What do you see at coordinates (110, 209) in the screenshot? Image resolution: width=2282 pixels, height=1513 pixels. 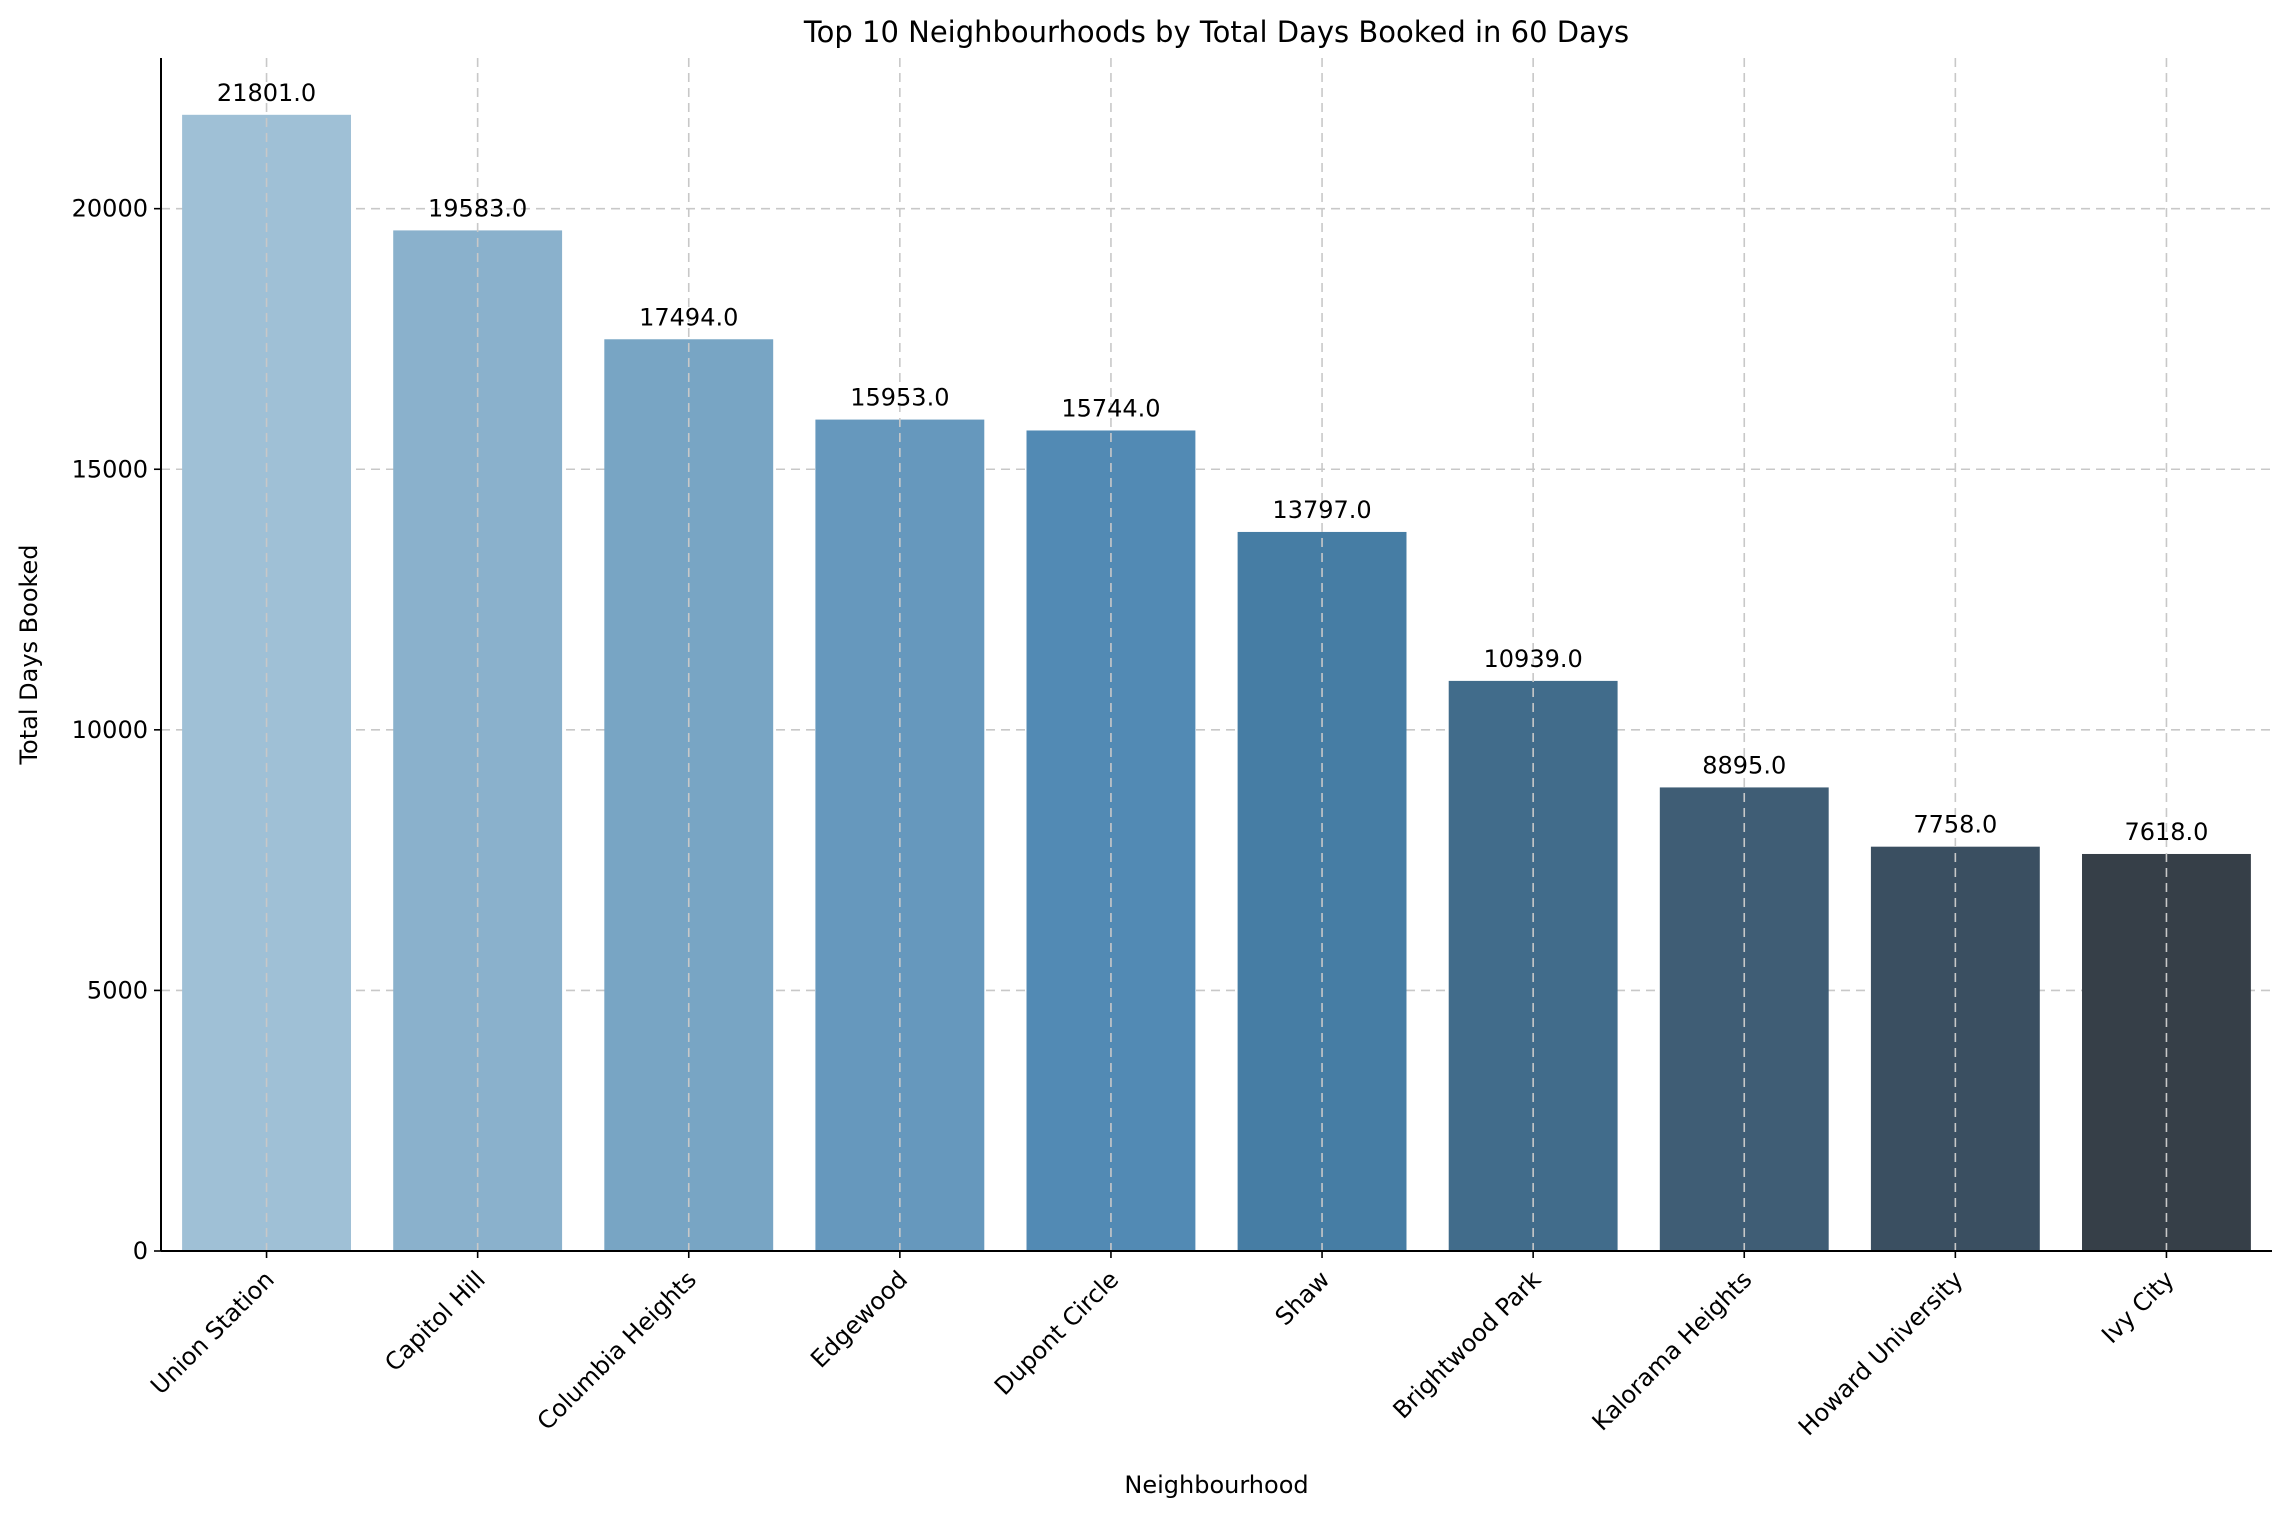 I see `y-tick-label: 20000` at bounding box center [110, 209].